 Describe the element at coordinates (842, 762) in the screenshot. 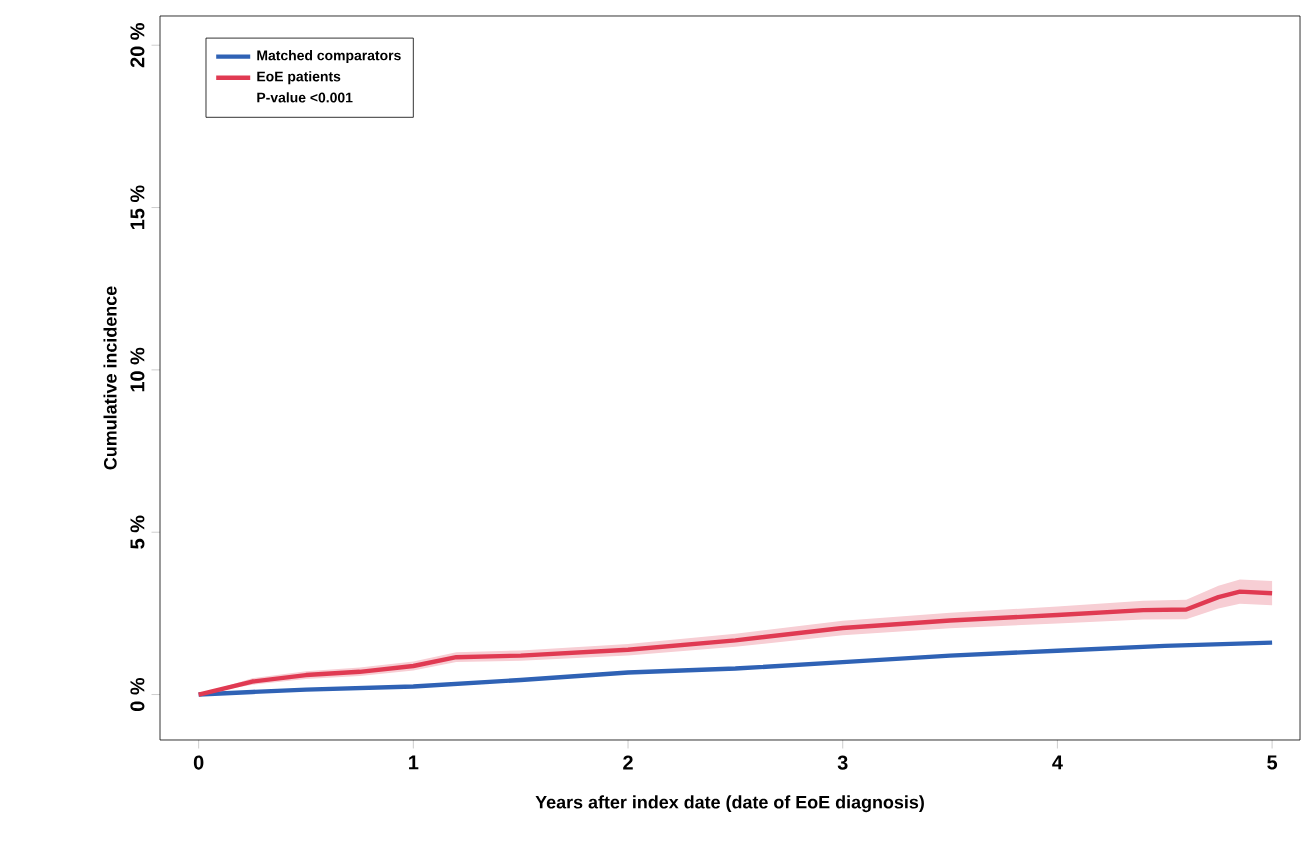

I see `x-tick-label: 3` at that location.